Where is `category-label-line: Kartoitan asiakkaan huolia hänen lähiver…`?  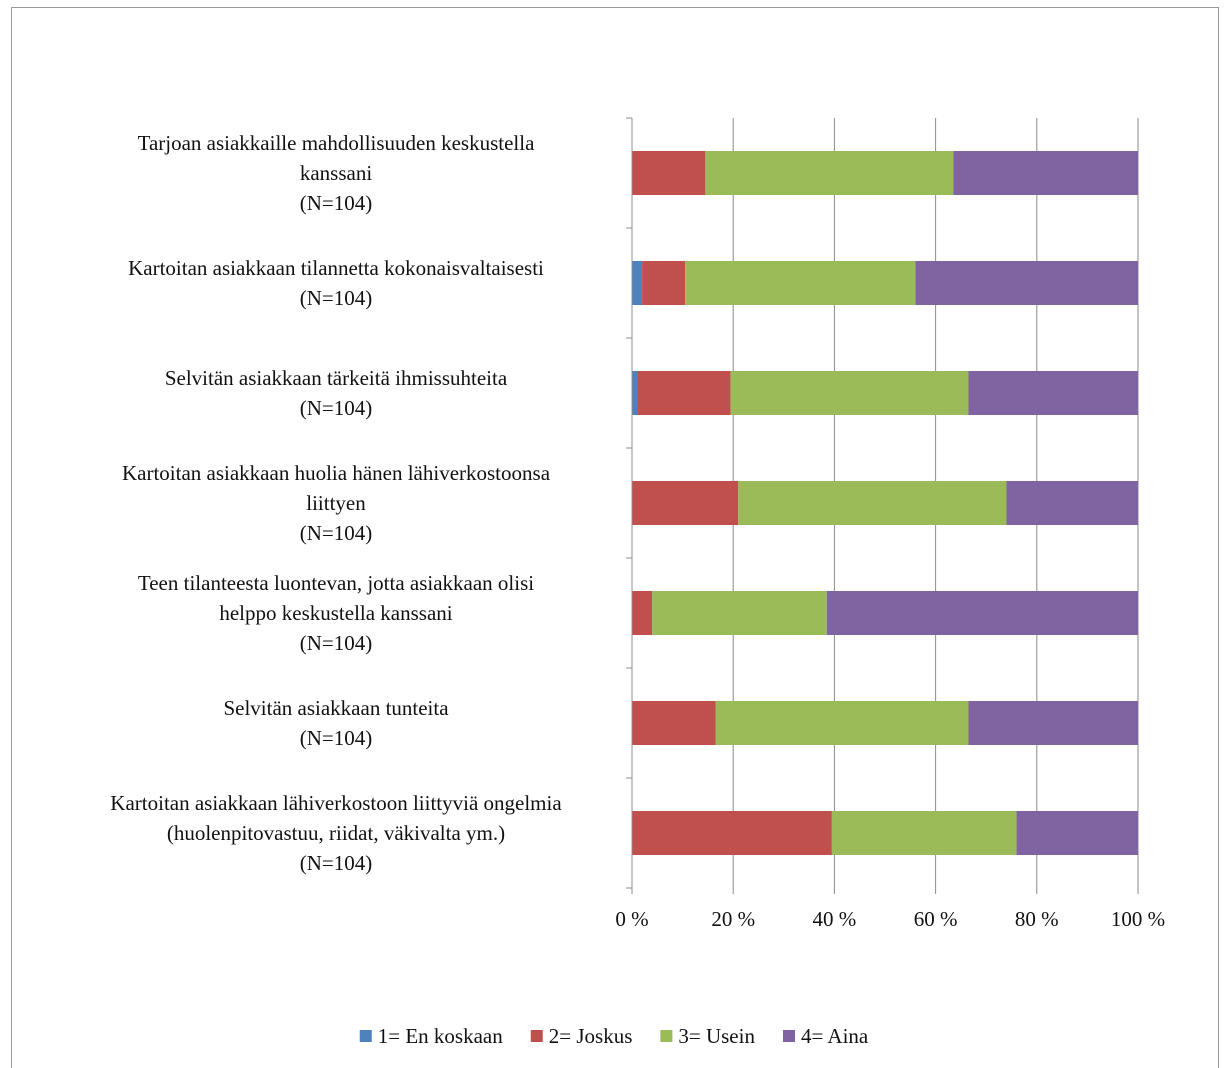 category-label-line: Kartoitan asiakkaan huolia hänen lähiver… is located at coordinates (336, 473).